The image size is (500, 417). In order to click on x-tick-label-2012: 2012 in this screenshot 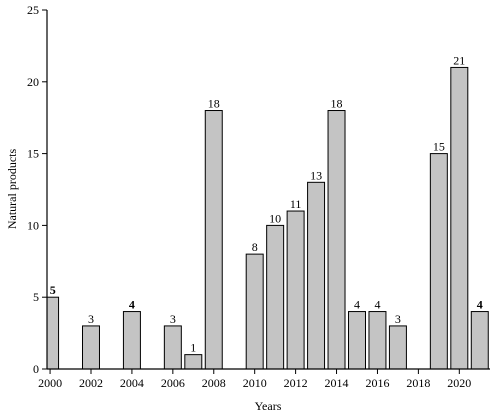, I will do `click(296, 383)`.